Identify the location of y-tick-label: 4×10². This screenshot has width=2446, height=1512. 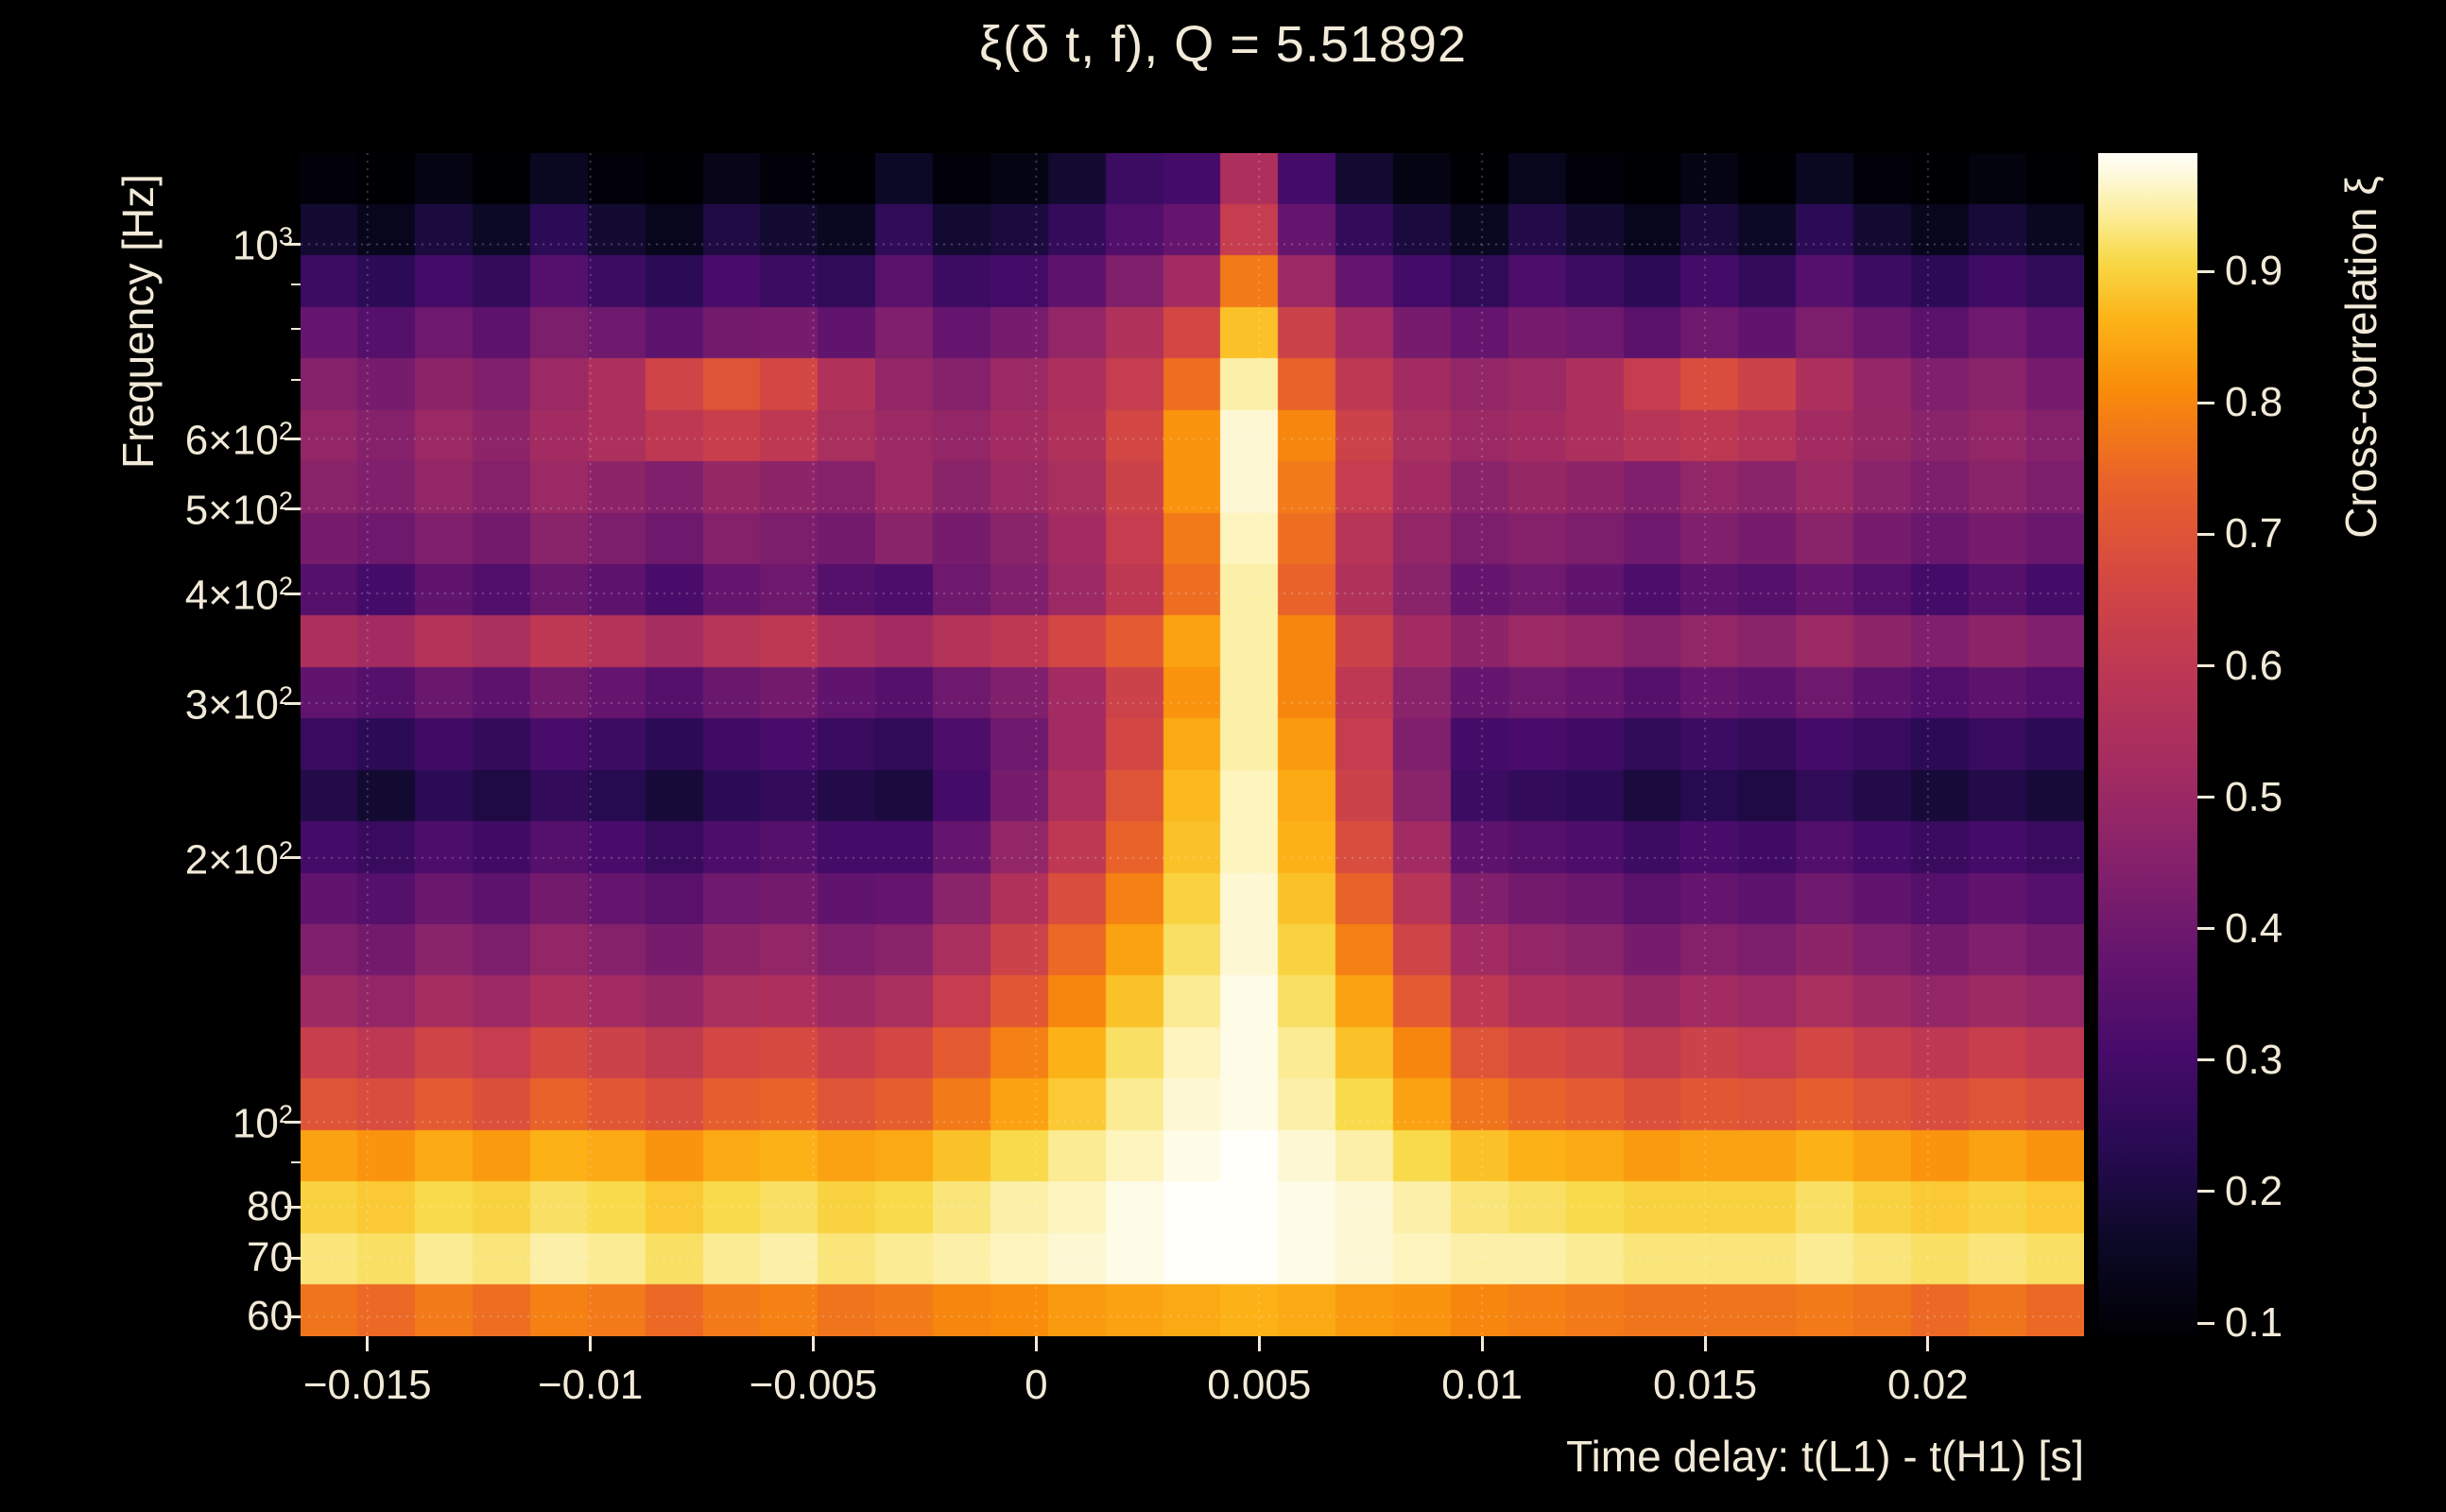
(239, 595).